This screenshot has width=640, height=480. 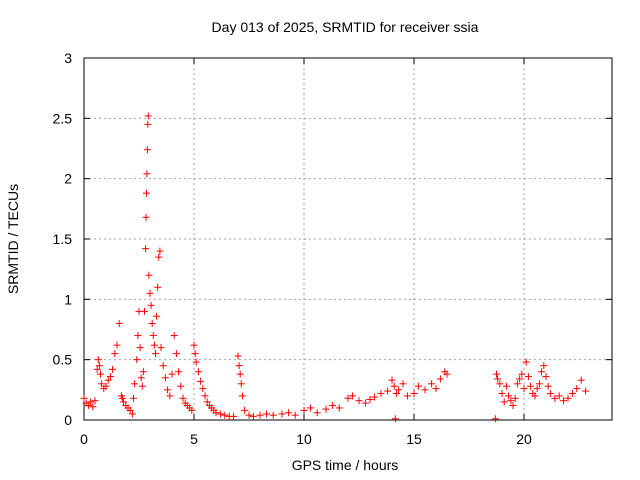 I want to click on y-tick-label: 1, so click(x=68, y=299).